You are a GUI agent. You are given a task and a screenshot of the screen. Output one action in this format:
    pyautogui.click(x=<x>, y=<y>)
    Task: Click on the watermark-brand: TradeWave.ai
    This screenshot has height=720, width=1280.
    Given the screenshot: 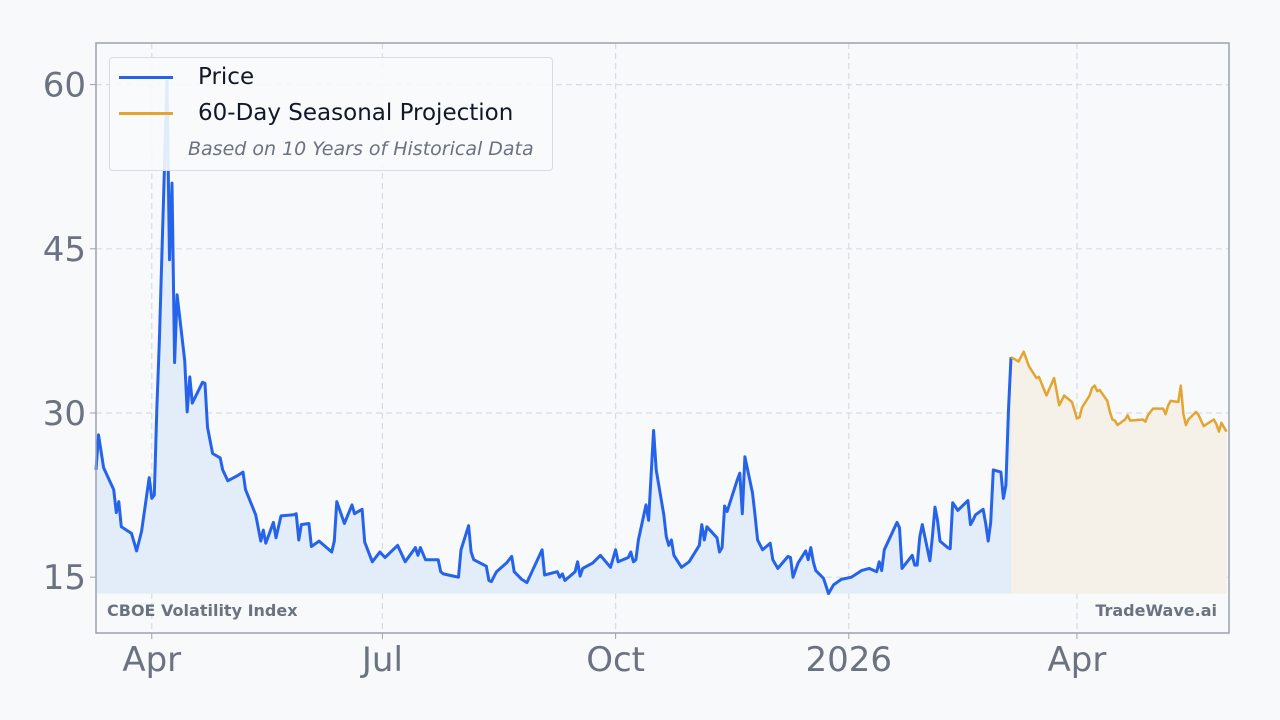 What is the action you would take?
    pyautogui.click(x=1156, y=610)
    